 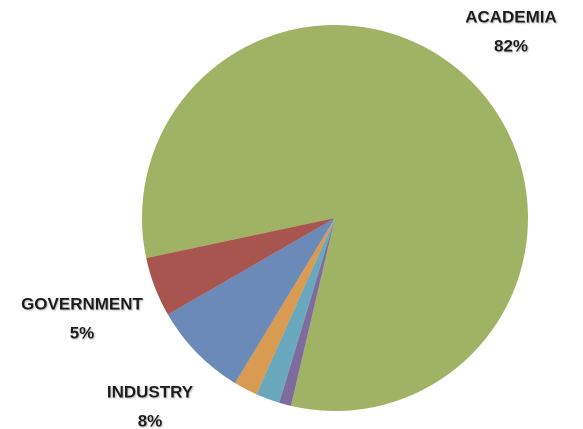 I want to click on value-label: 82%, so click(x=511, y=45).